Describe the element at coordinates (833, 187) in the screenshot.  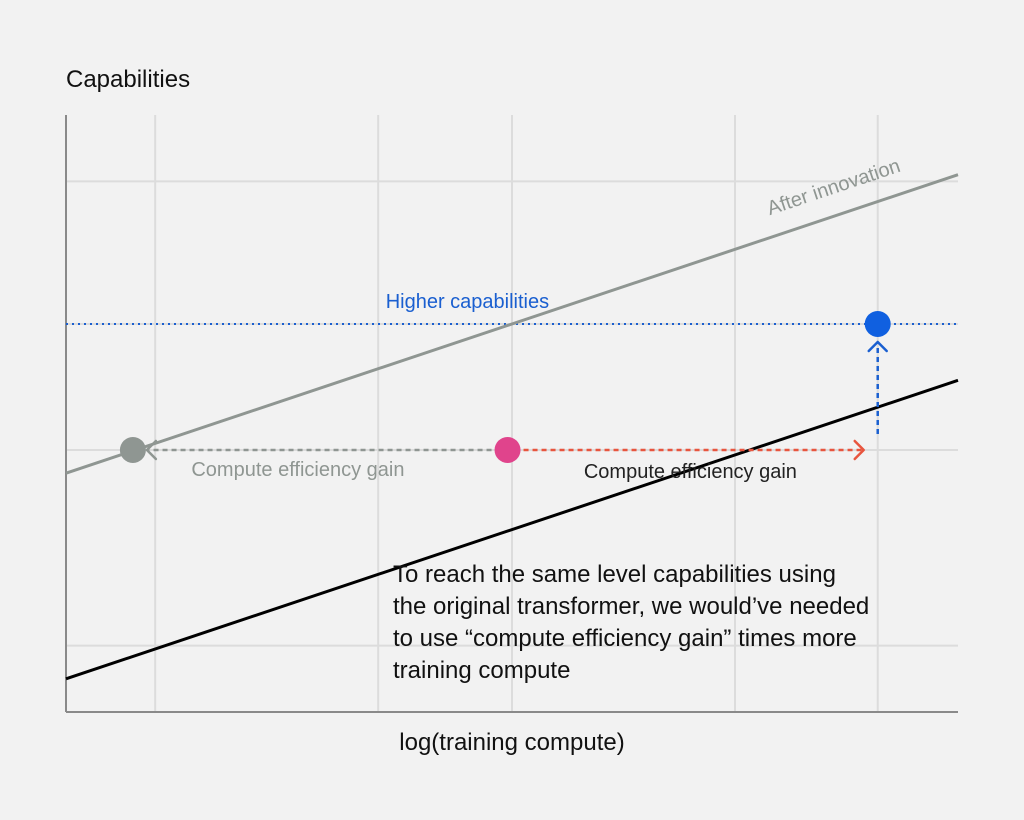
I see `series-label-after-innovation: After innovation` at that location.